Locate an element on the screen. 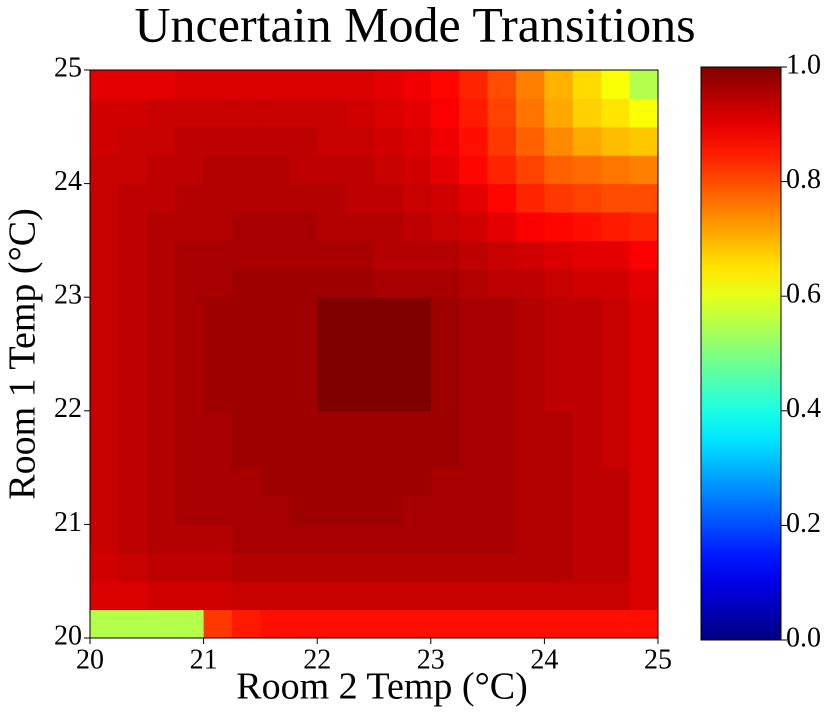 The image size is (831, 719). x-tick-label: 23 is located at coordinates (431, 659).